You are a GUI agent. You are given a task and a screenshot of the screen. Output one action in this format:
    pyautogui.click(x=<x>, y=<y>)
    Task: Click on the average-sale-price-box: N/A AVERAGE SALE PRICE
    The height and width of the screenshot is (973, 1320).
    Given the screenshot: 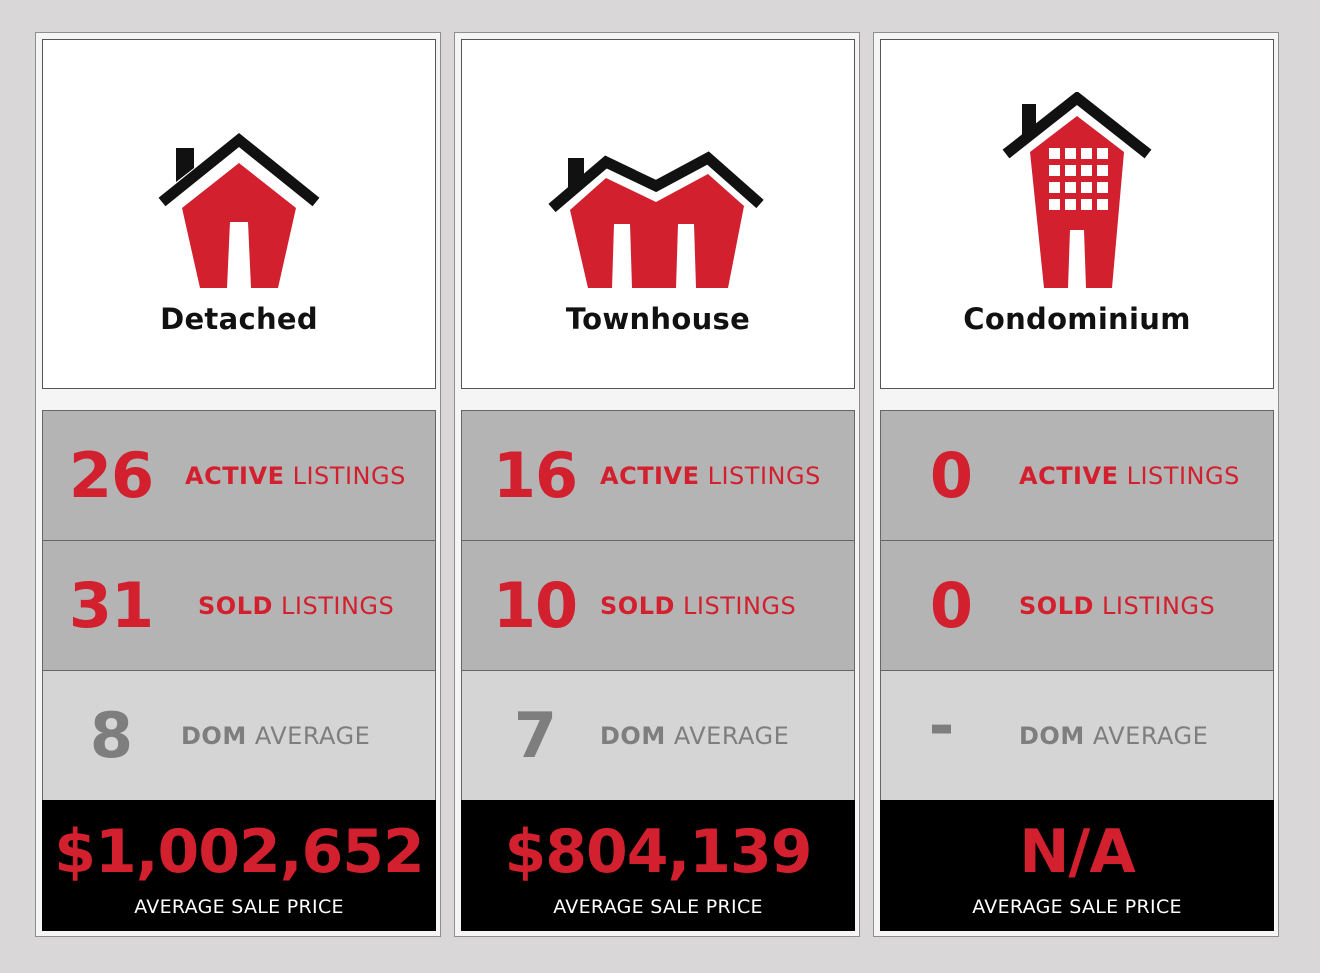 What is the action you would take?
    pyautogui.click(x=1077, y=865)
    